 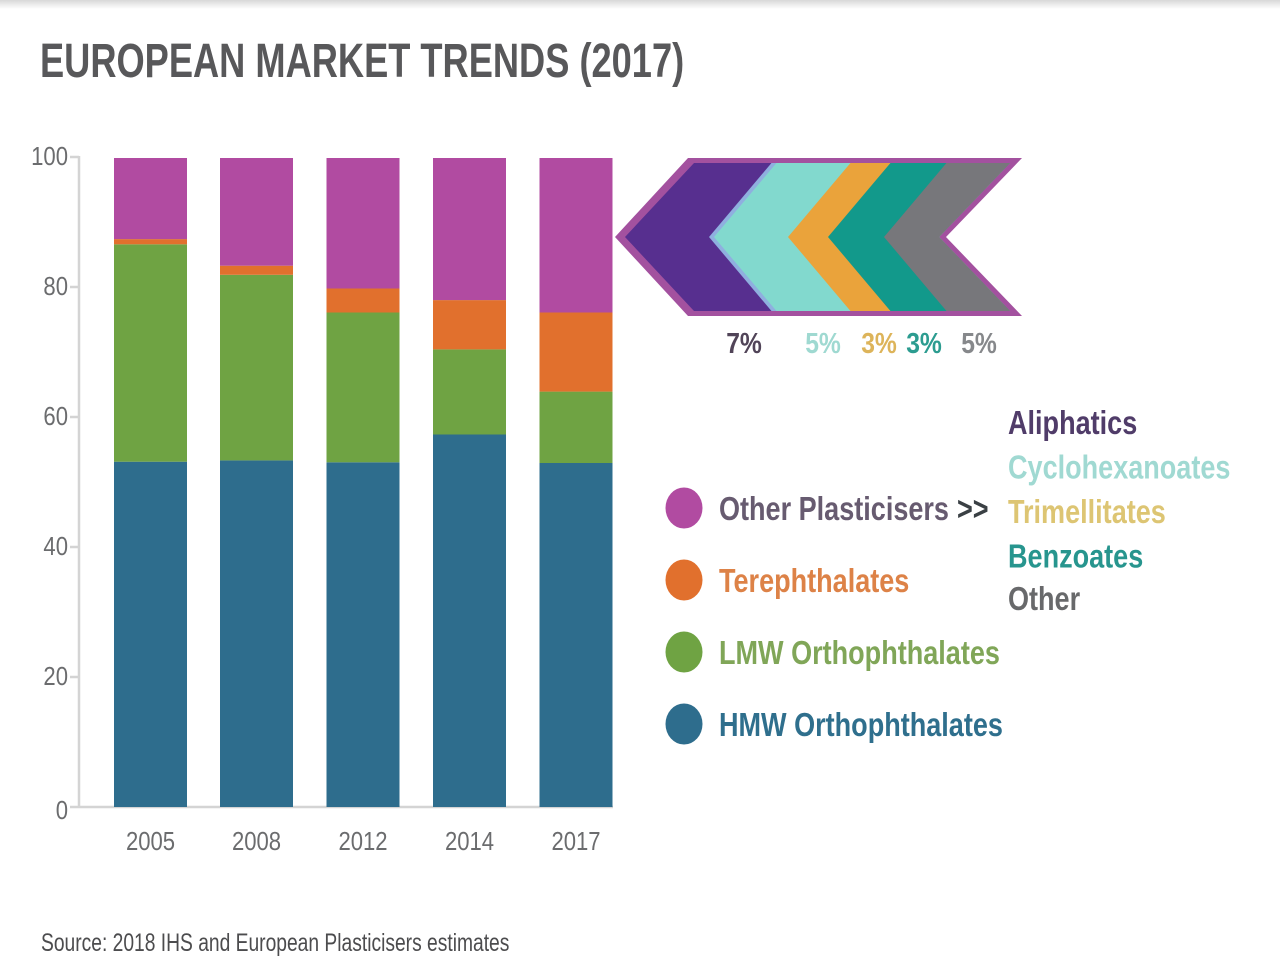 I want to click on svg-text: 2005, so click(x=150, y=841).